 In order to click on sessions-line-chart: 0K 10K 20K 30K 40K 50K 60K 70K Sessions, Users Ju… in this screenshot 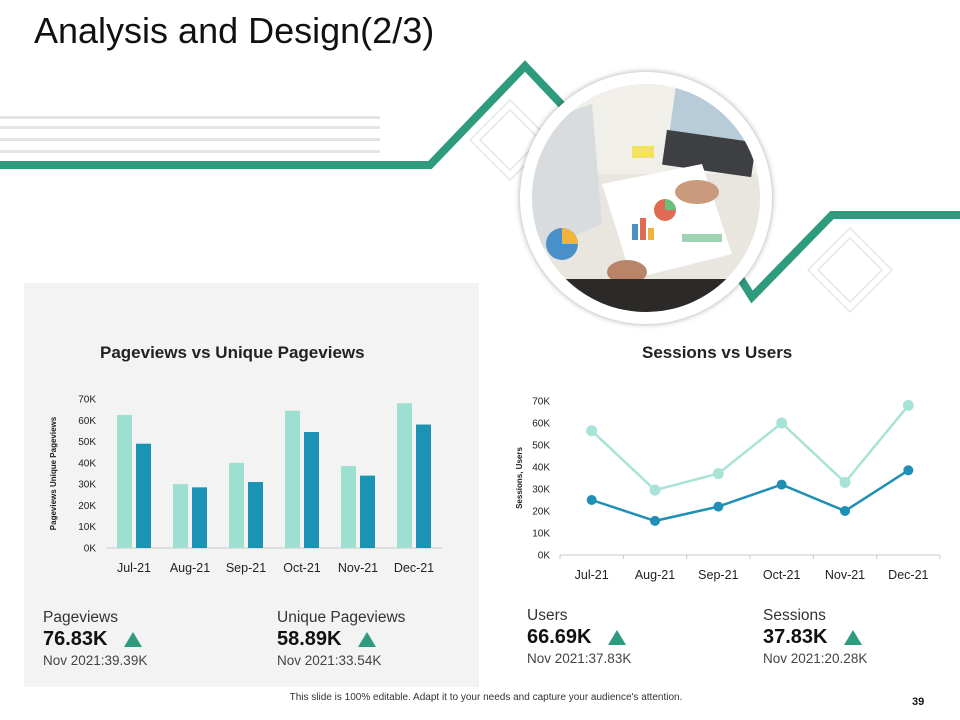, I will do `click(728, 489)`.